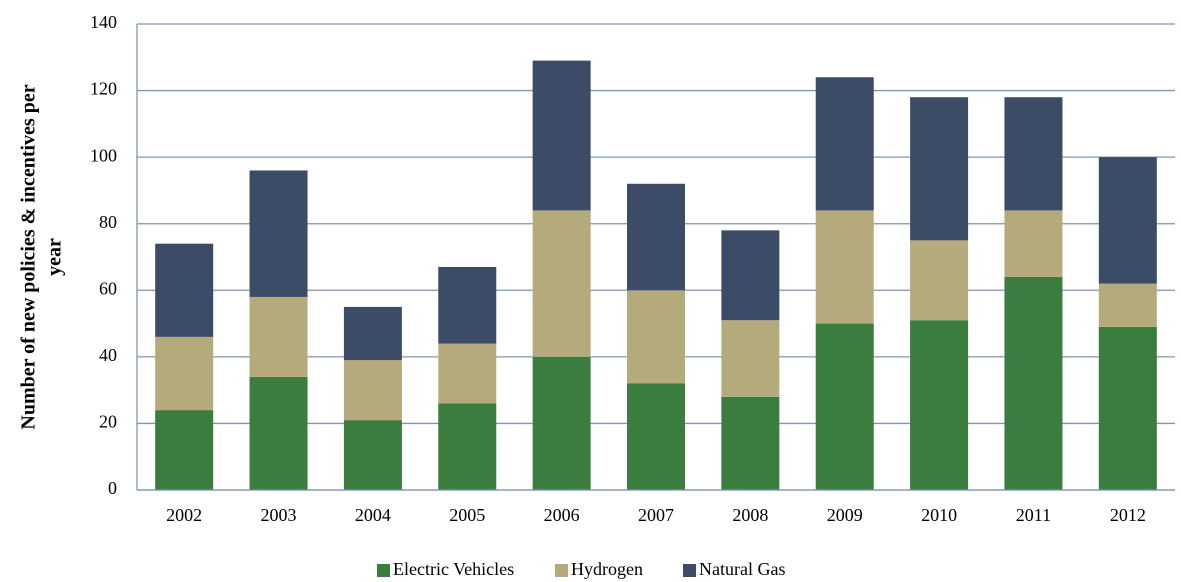  What do you see at coordinates (103, 89) in the screenshot?
I see `y-tick-label: 120` at bounding box center [103, 89].